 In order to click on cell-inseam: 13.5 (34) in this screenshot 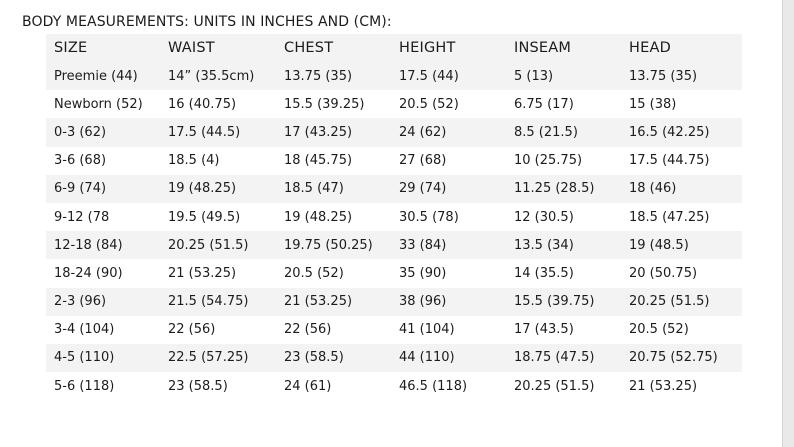, I will do `click(544, 245)`.